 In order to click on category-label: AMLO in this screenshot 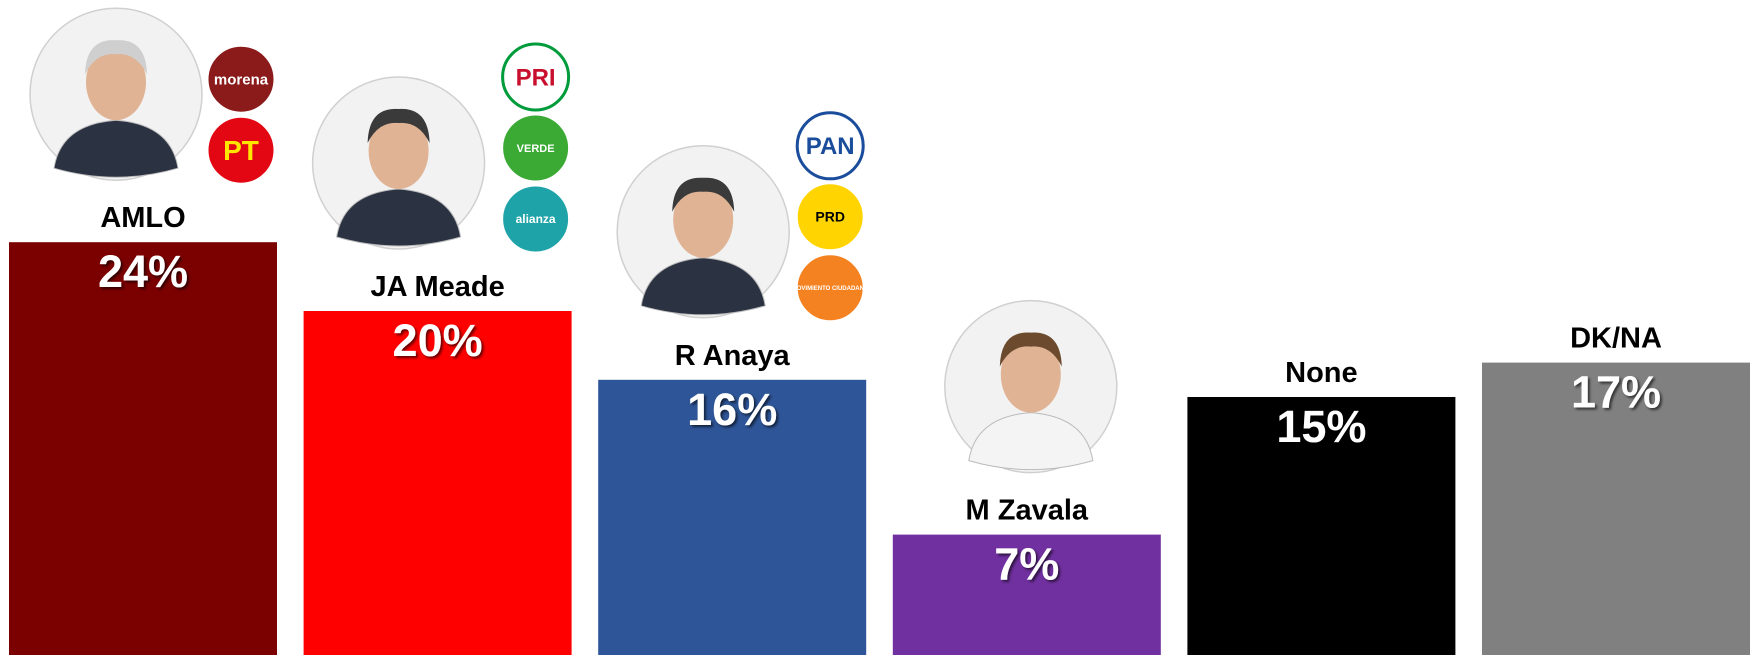, I will do `click(142, 218)`.